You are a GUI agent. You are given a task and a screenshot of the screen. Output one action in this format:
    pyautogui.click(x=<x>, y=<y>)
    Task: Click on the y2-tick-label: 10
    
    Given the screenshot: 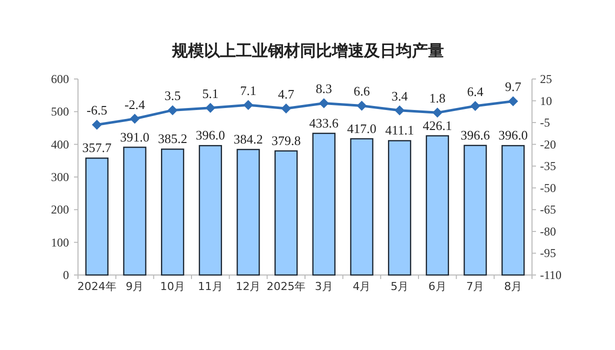 What is the action you would take?
    pyautogui.click(x=546, y=101)
    